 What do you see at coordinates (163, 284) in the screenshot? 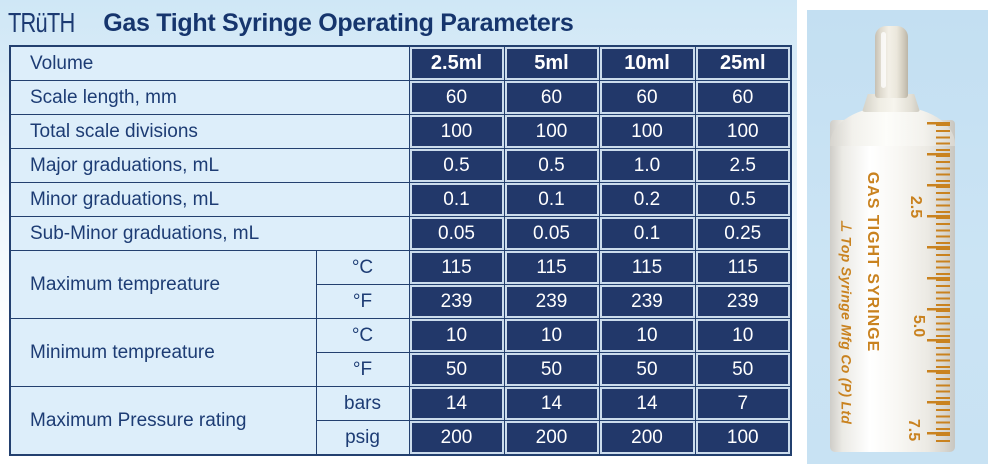
I see `param-label-cell: Maximum tempreature` at bounding box center [163, 284].